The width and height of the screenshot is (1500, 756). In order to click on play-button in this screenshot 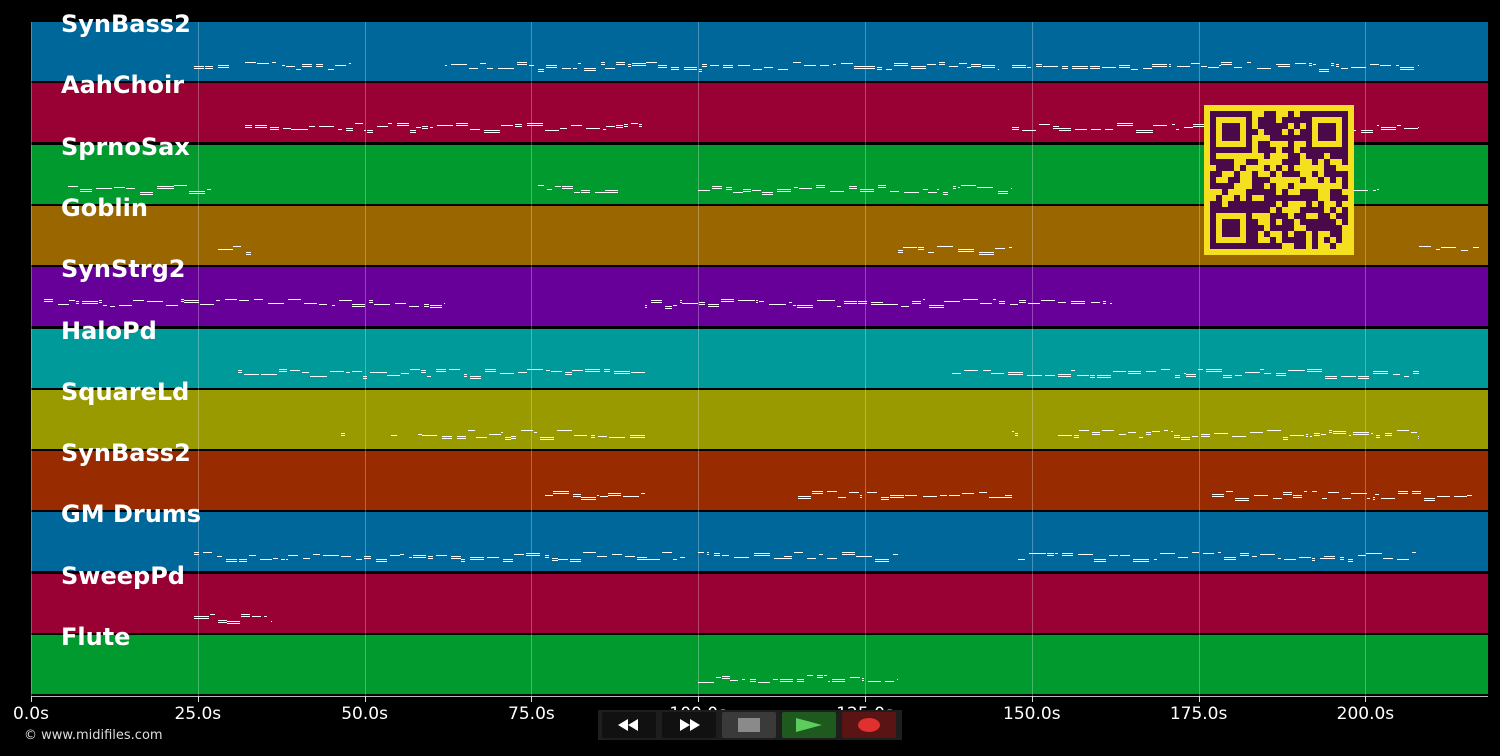, I will do `click(809, 725)`.